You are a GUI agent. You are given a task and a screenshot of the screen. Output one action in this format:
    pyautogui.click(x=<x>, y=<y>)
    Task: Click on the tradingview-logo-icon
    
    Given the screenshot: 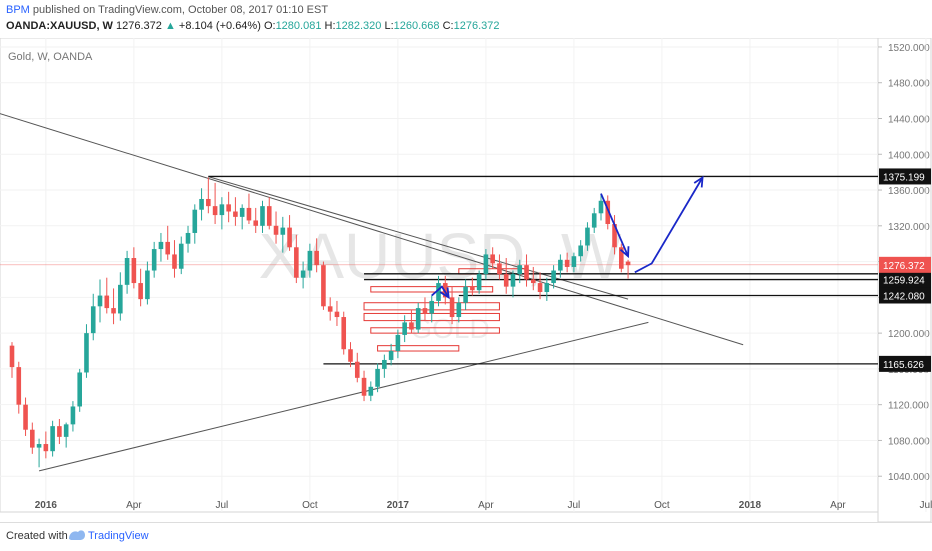 What is the action you would take?
    pyautogui.click(x=77, y=535)
    